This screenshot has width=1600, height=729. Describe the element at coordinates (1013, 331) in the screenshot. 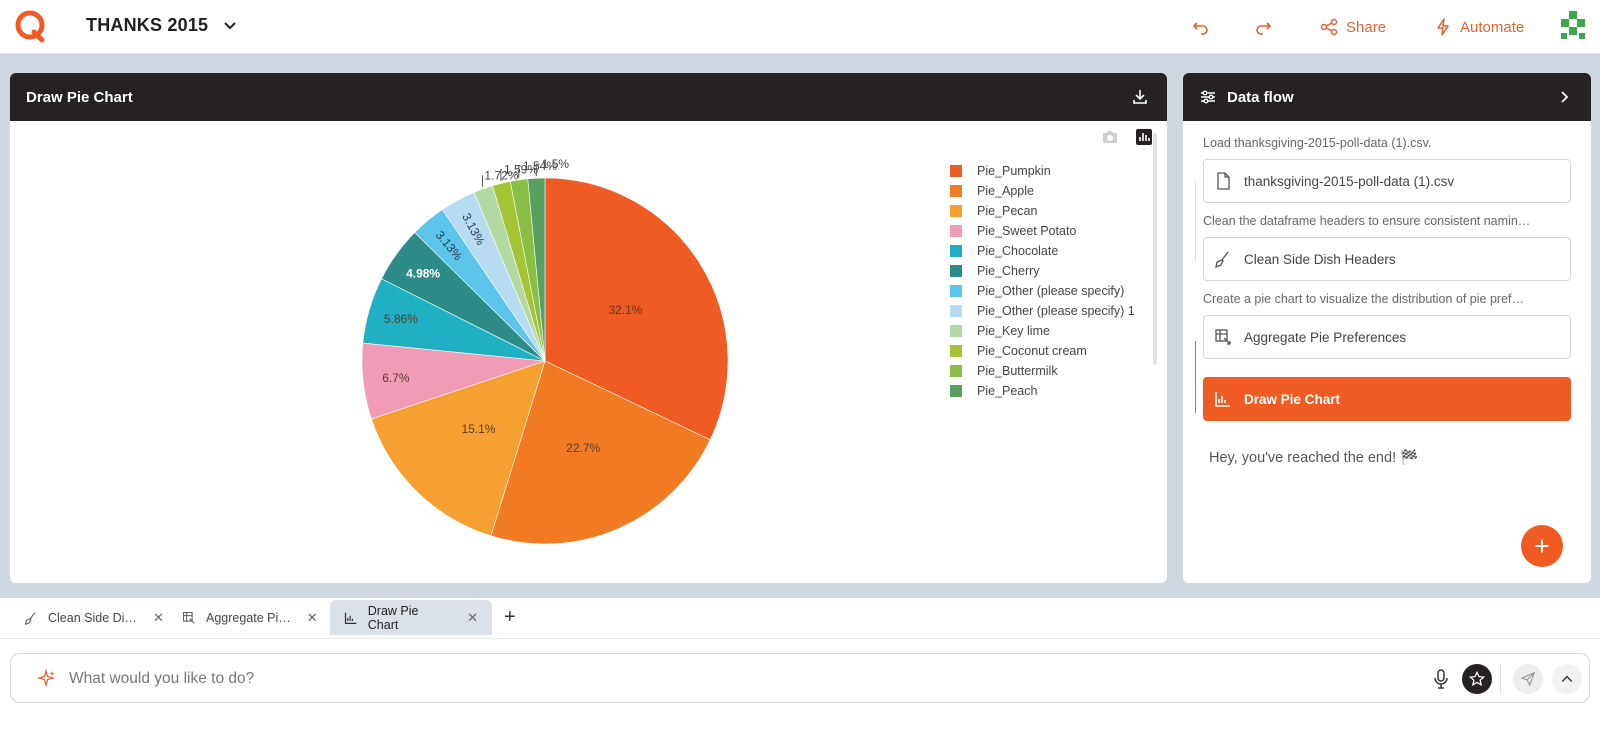

I see `legend-label: Pie_Key lime` at that location.